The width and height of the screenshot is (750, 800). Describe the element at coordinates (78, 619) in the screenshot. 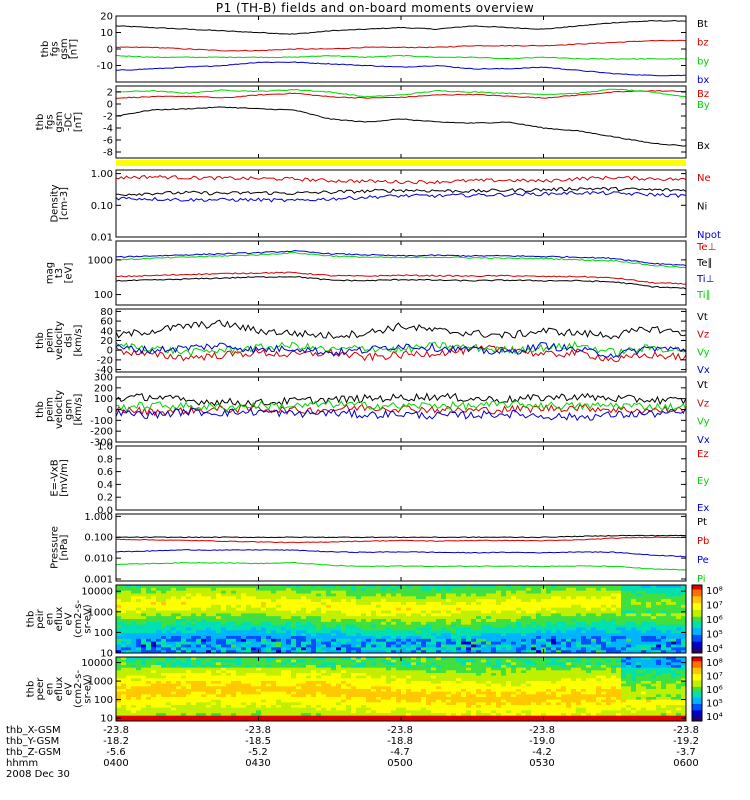

I see `y-axis-label: (cm2-s-` at that location.